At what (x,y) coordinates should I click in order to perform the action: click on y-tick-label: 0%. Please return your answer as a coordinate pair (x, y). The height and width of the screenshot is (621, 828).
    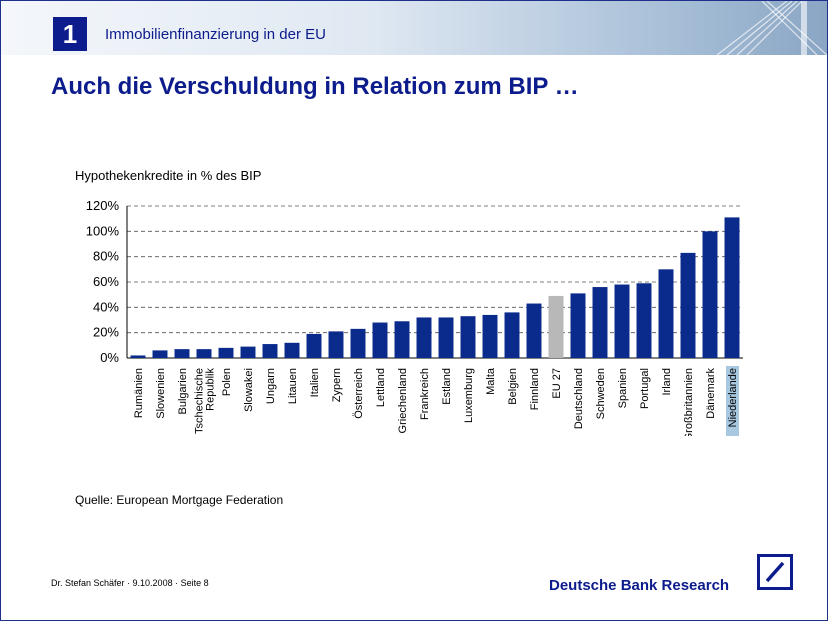
    Looking at the image, I should click on (109, 357).